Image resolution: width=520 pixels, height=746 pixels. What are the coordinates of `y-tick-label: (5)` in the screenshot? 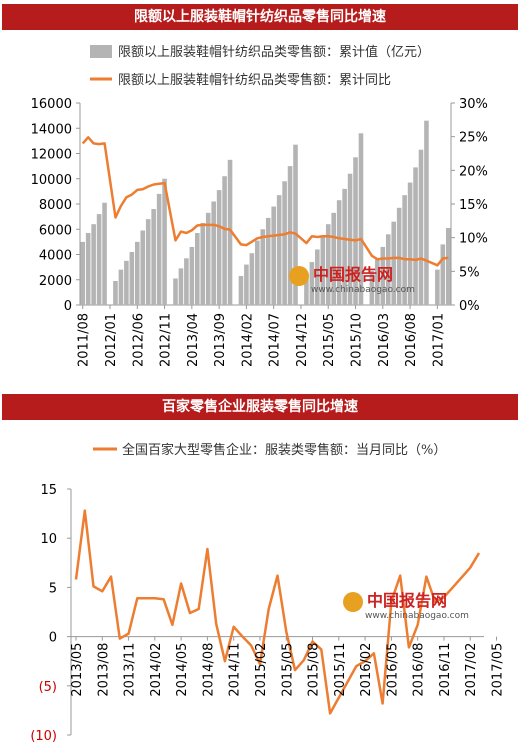 It's located at (48, 687).